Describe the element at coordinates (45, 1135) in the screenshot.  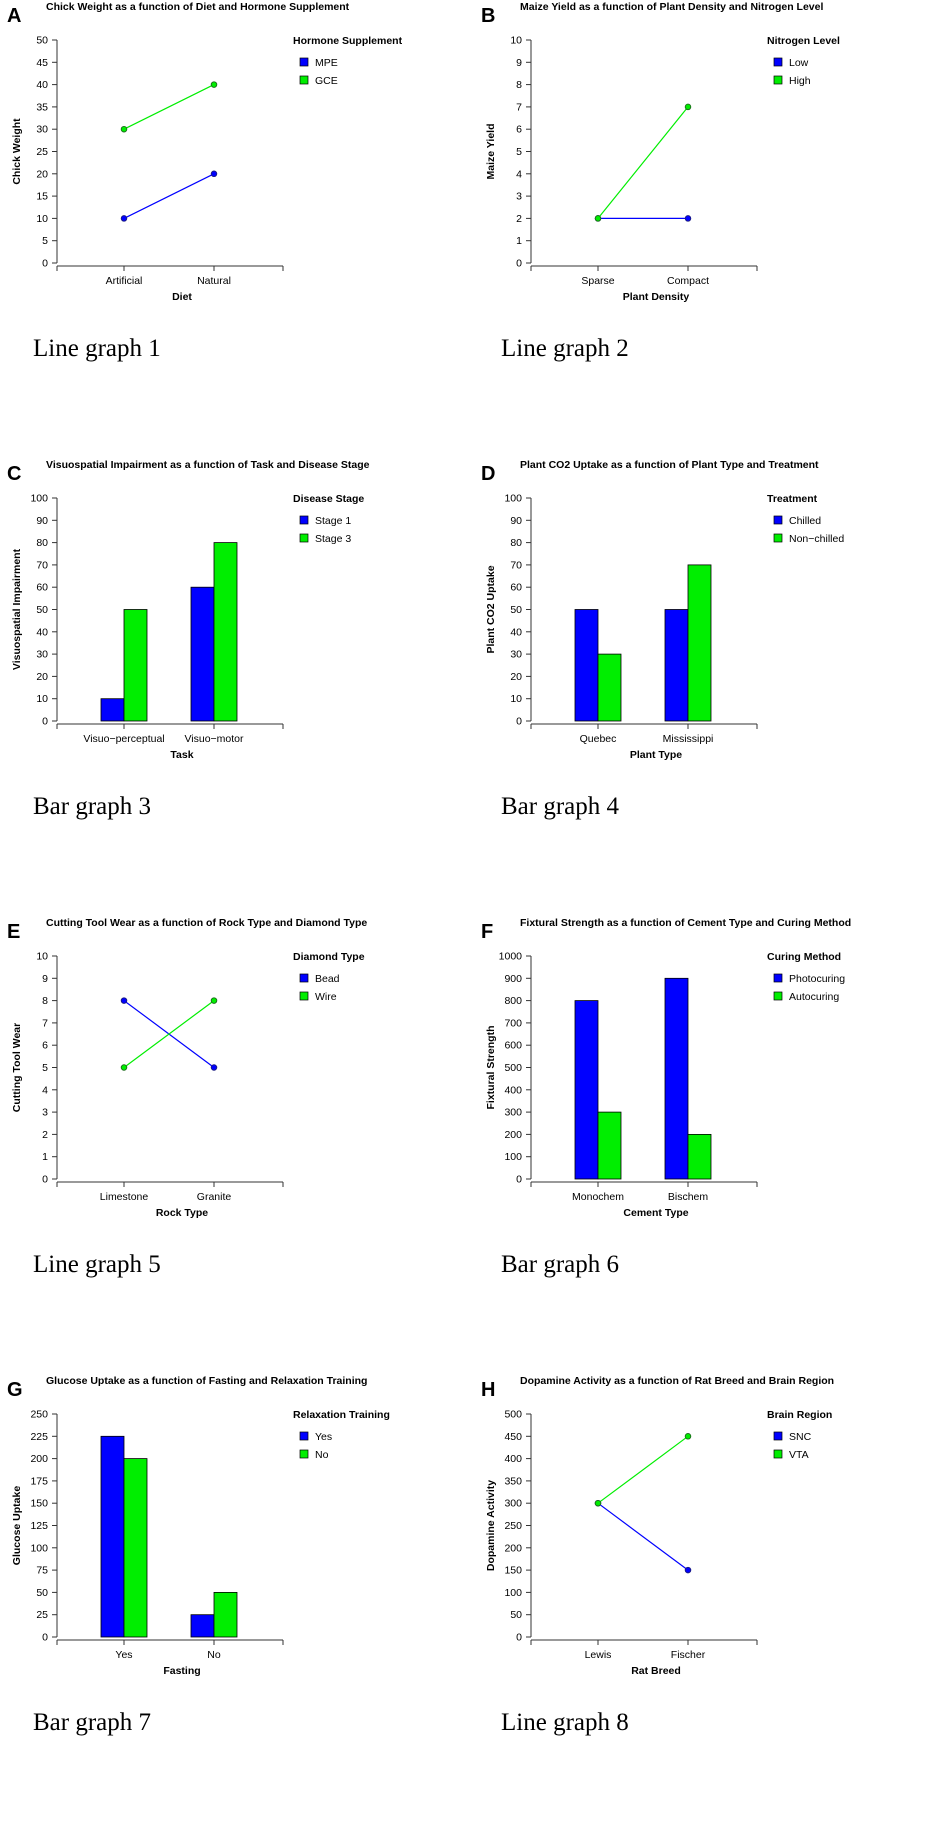
I see `y-tick-label: 2` at that location.